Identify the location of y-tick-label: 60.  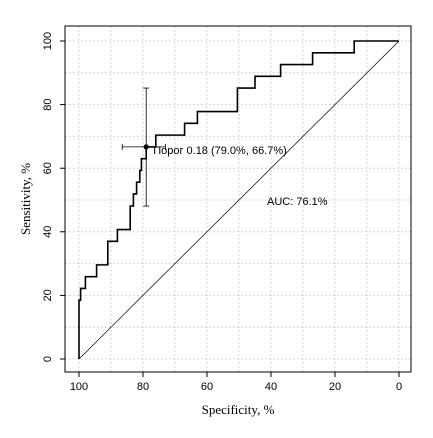
(48, 168).